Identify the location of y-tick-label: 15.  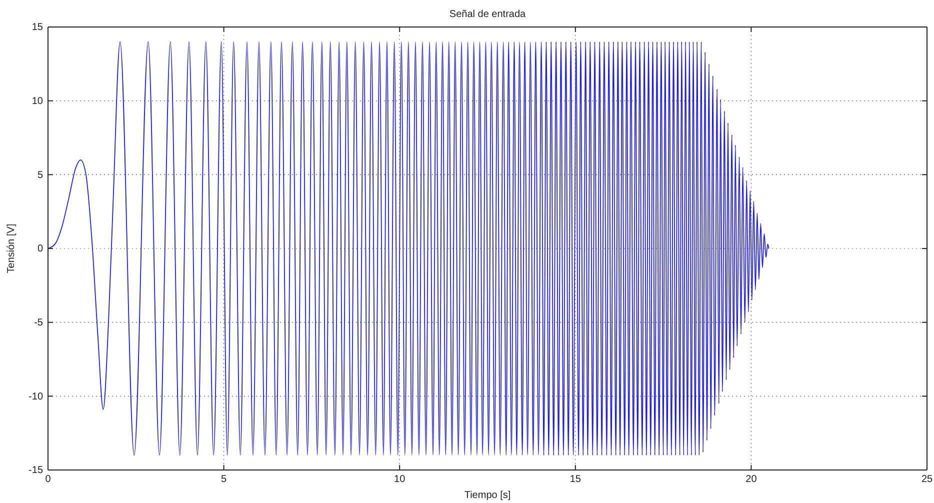
(38, 28).